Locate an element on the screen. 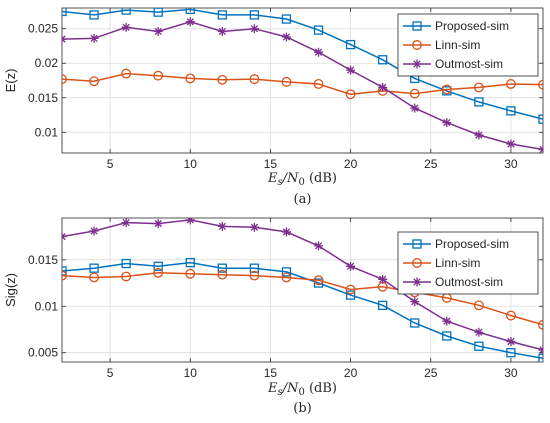 The height and width of the screenshot is (423, 550). y-axis-label: E(z) is located at coordinates (10, 81).